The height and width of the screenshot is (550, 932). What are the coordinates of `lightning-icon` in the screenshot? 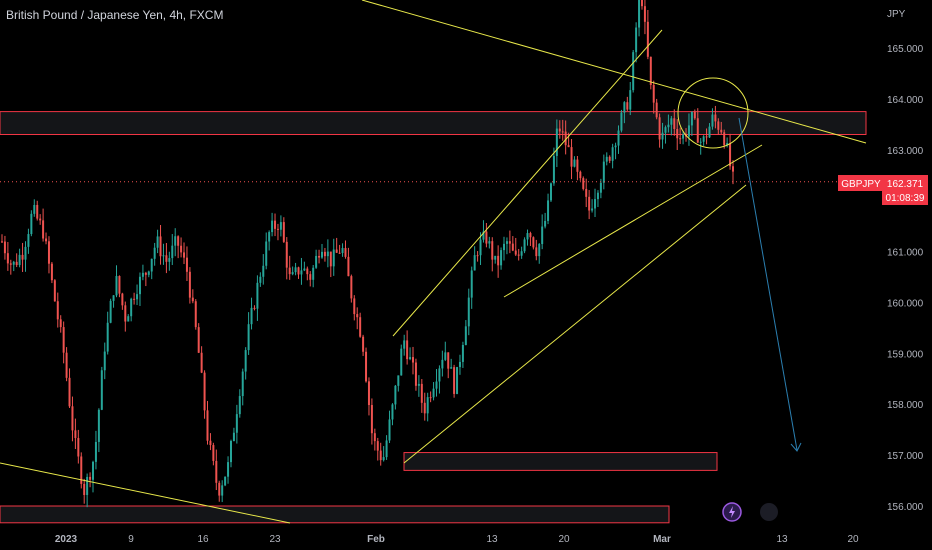 It's located at (732, 512).